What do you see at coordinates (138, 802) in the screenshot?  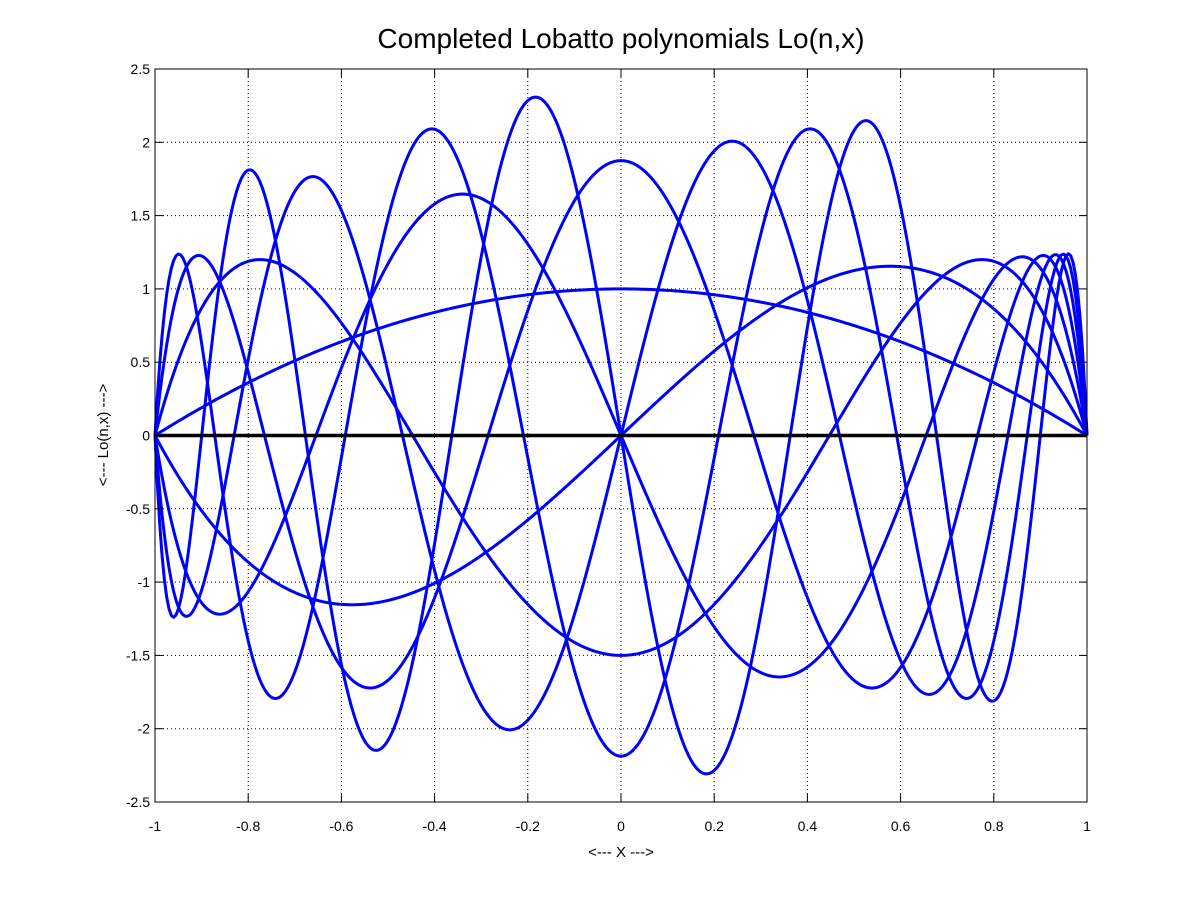 I see `y-tick-label: -2.5` at bounding box center [138, 802].